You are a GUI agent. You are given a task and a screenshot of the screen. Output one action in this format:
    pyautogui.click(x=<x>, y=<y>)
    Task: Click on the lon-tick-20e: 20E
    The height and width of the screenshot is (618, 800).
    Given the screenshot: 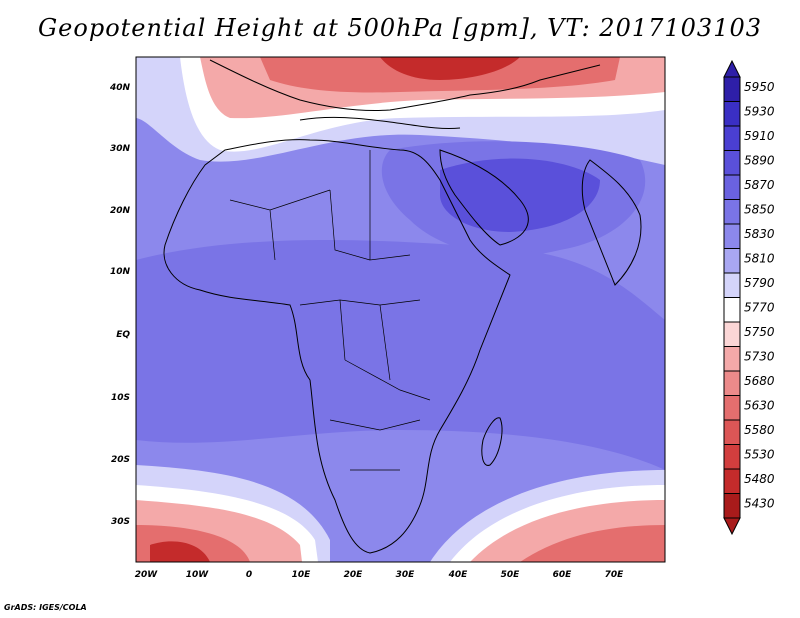 What is the action you would take?
    pyautogui.click(x=354, y=575)
    